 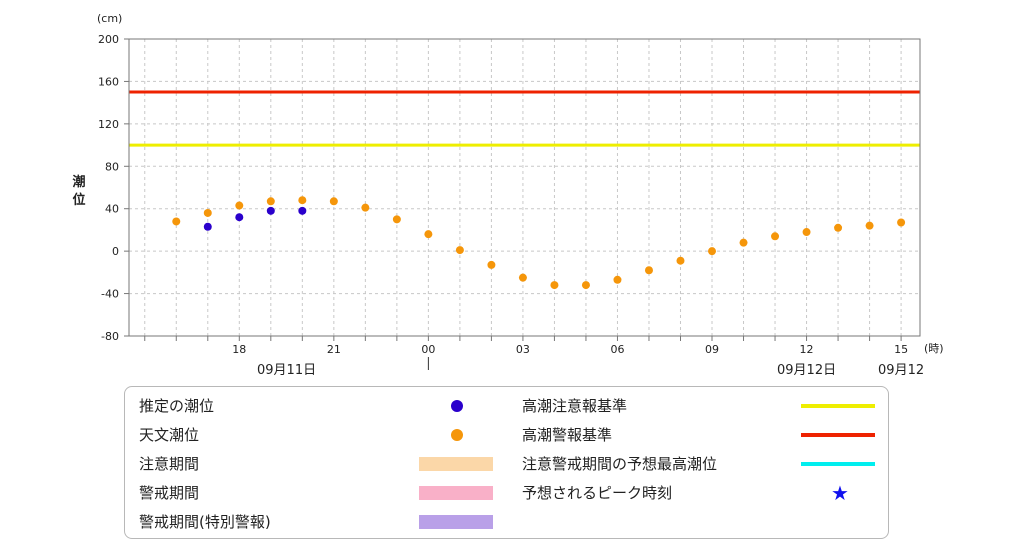 I want to click on x-tick-label: 03, so click(x=523, y=349).